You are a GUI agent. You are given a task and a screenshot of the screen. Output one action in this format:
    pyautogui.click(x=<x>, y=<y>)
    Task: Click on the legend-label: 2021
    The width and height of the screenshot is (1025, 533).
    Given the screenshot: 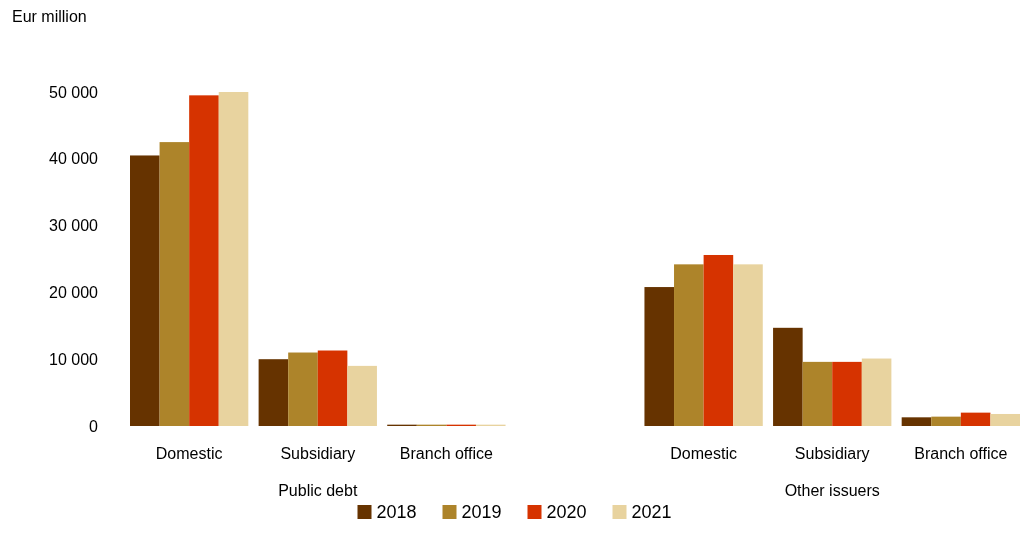 What is the action you would take?
    pyautogui.click(x=651, y=512)
    